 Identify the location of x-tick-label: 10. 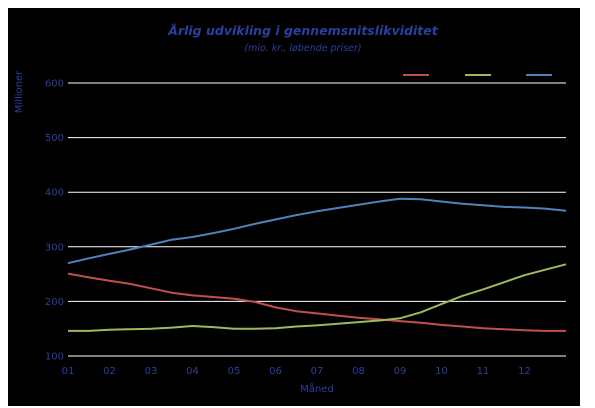
(441, 371).